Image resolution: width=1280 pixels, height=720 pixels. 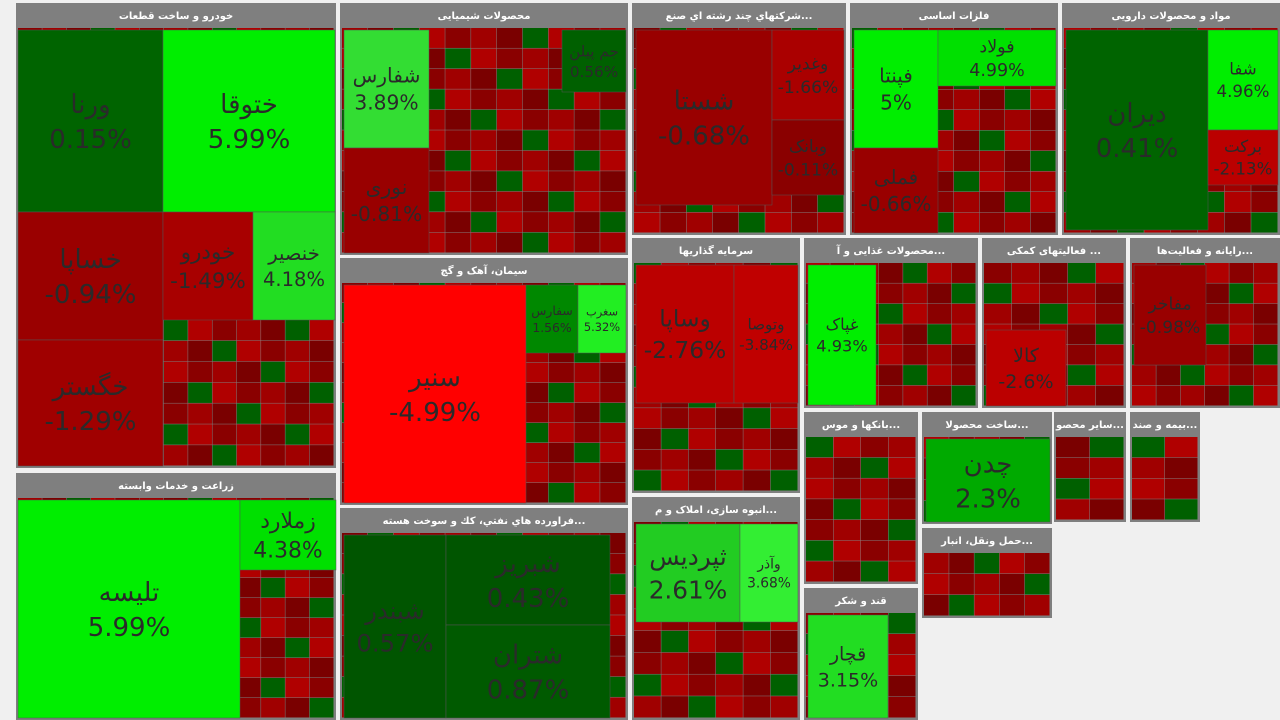 I want to click on sector-title: ...فراورده هاي نفتي، كك و سوخت هسته, so click(x=484, y=521).